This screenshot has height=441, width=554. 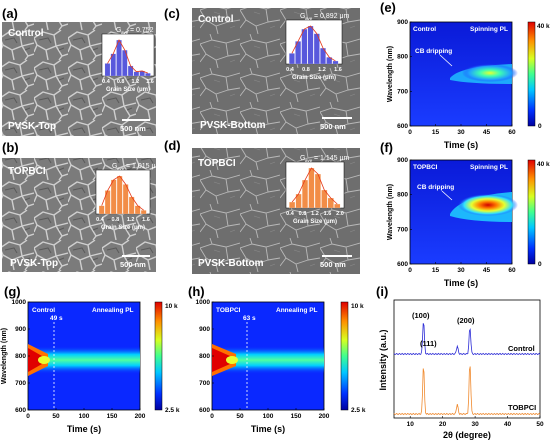 What do you see at coordinates (446, 60) in the screenshot?
I see `panel-e-arrow` at bounding box center [446, 60].